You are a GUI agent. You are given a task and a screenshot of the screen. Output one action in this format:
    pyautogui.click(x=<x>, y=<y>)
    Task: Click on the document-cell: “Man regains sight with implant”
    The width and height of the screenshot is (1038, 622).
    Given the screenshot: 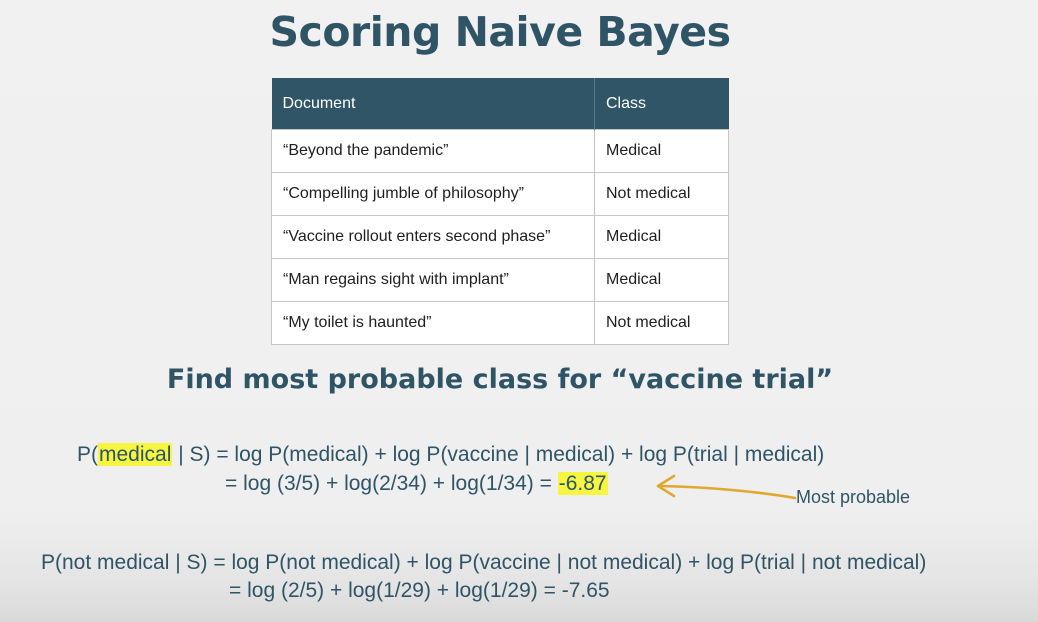 What is the action you would take?
    pyautogui.click(x=433, y=280)
    